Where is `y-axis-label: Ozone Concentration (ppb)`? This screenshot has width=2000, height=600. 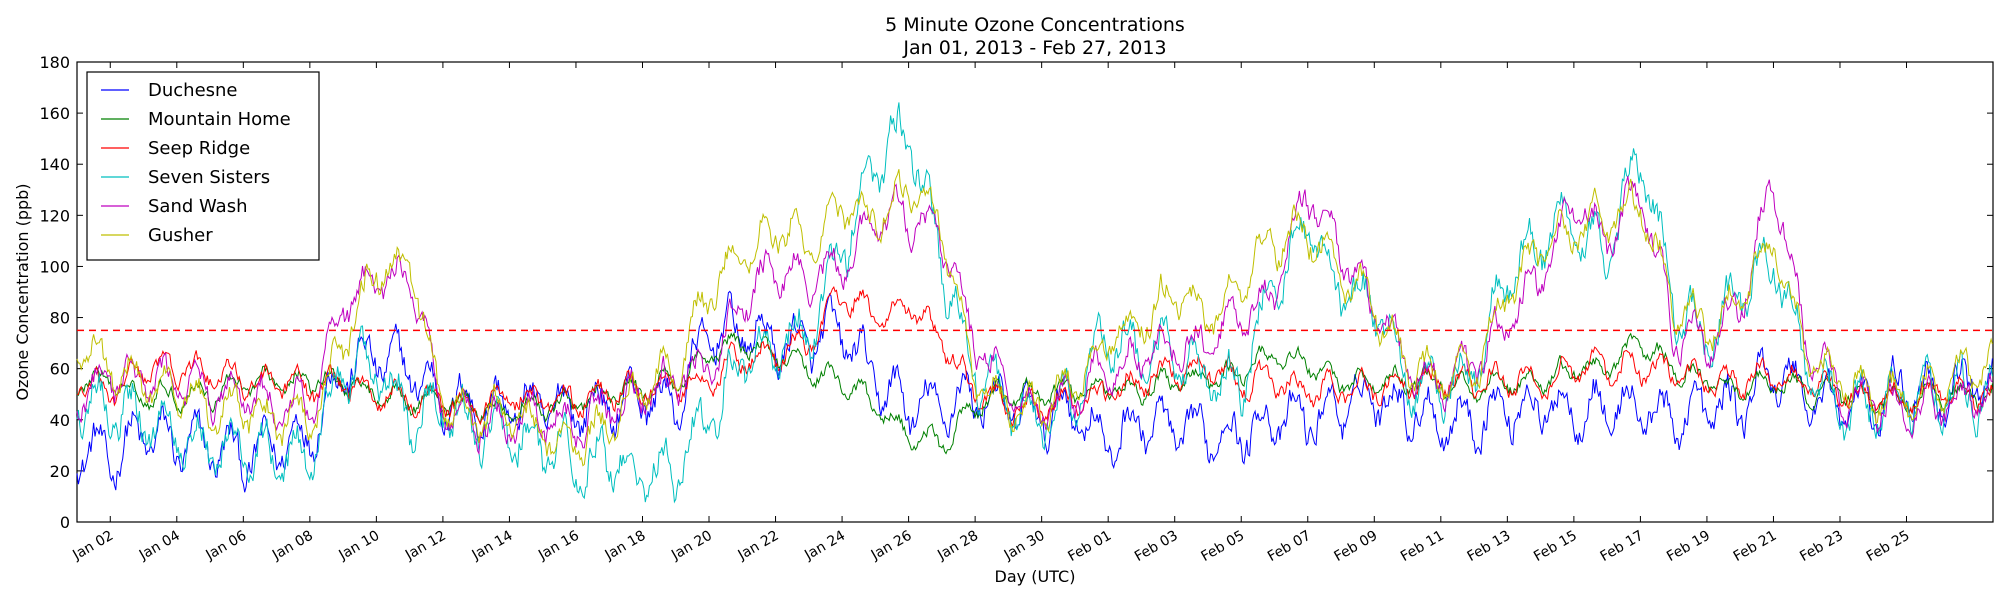
y-axis-label: Ozone Concentration (ppb) is located at coordinates (22, 291).